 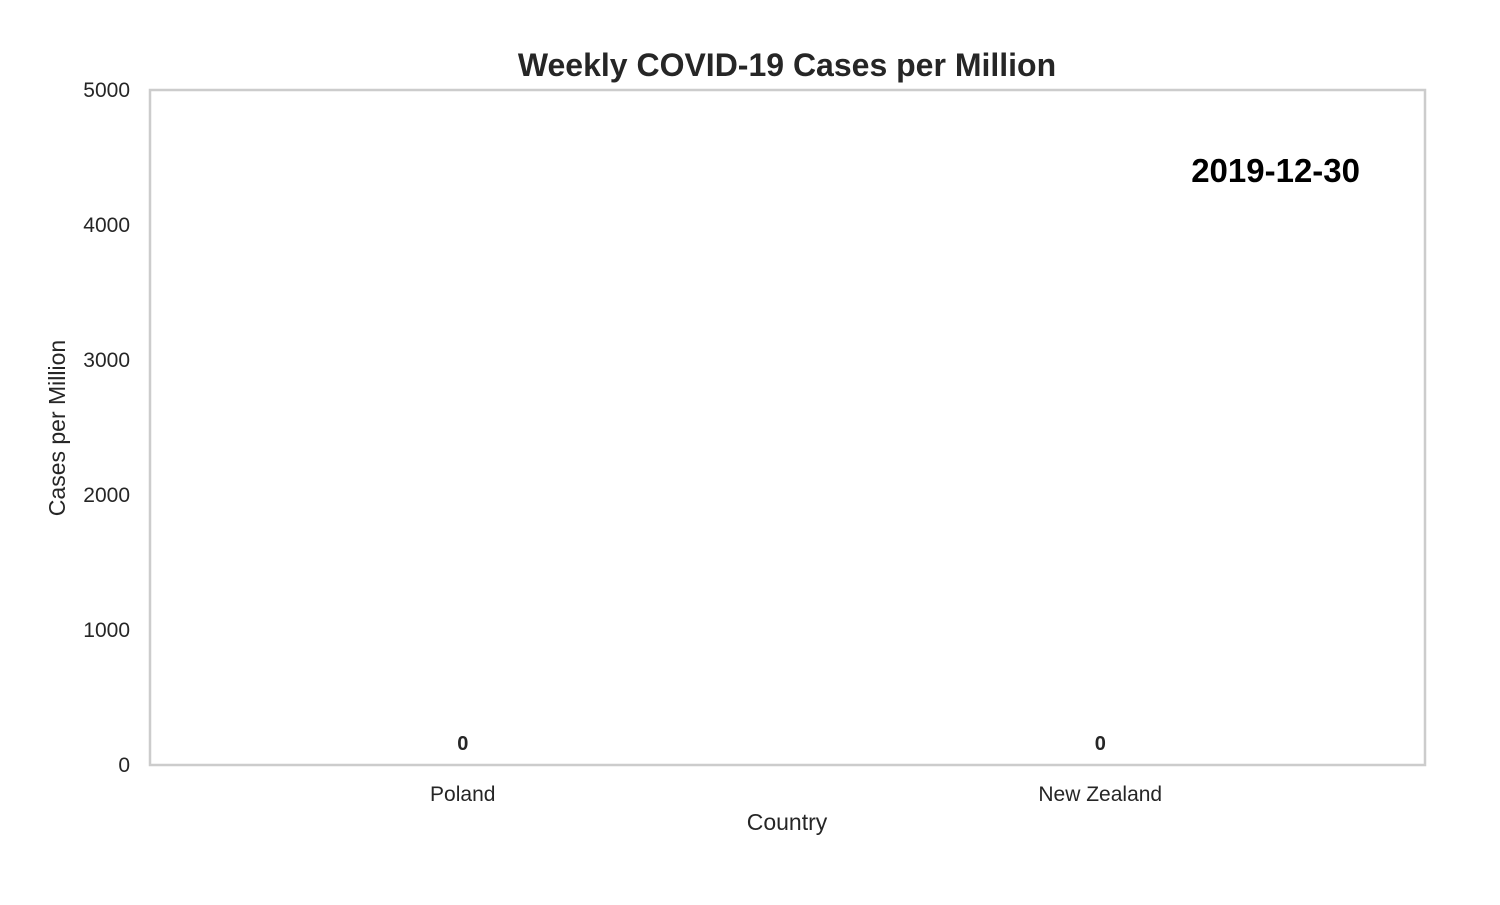 What do you see at coordinates (57, 428) in the screenshot?
I see `y-axis-label: Cases per Million` at bounding box center [57, 428].